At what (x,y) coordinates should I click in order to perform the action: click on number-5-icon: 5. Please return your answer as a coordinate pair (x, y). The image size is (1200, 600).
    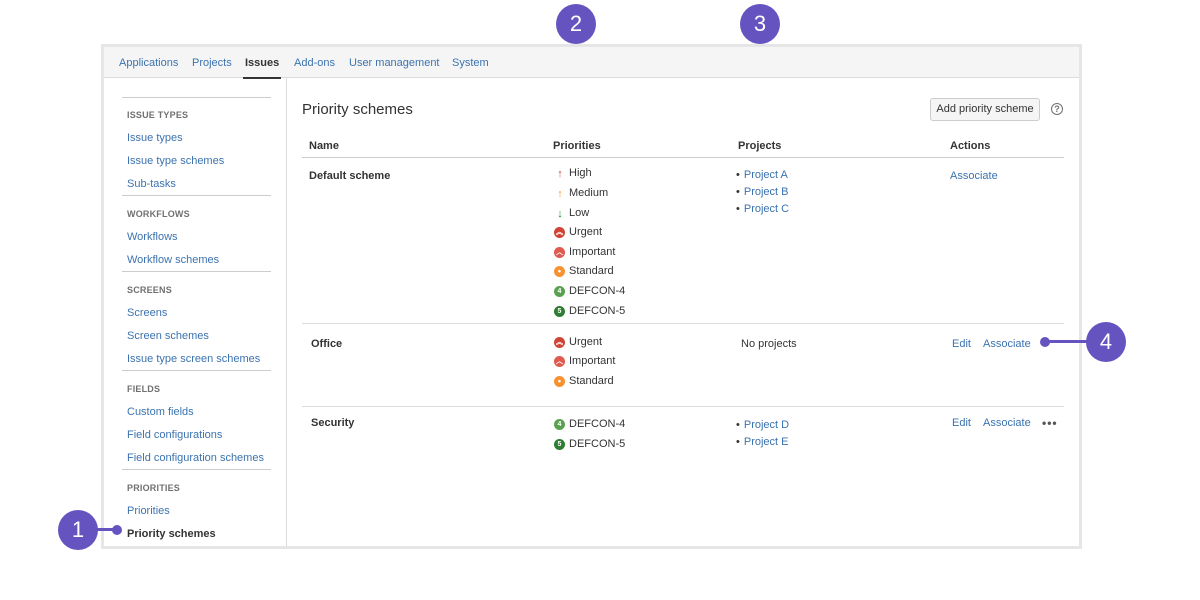
    Looking at the image, I should click on (560, 444).